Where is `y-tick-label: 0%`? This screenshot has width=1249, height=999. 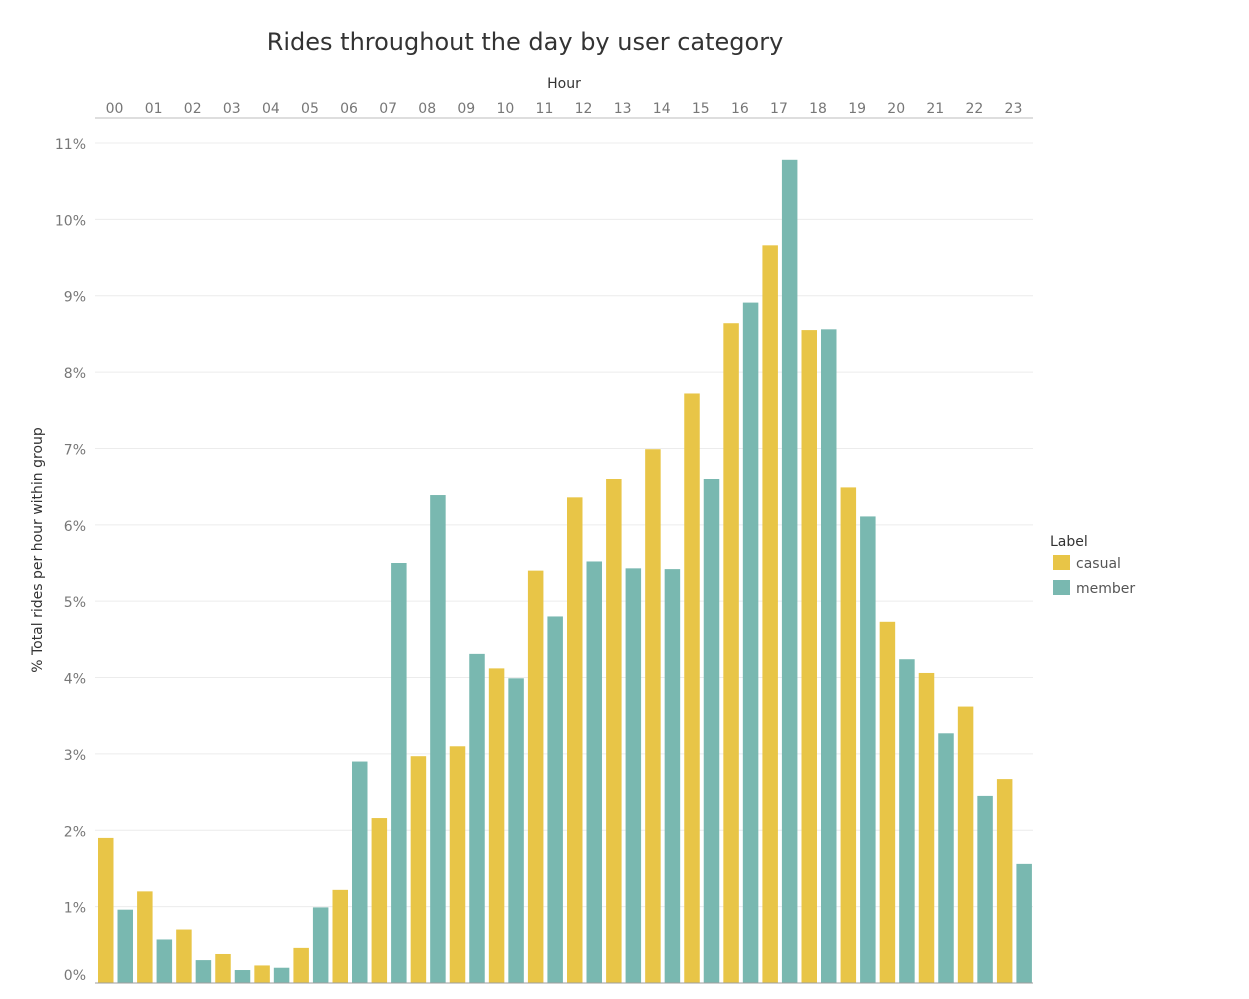 y-tick-label: 0% is located at coordinates (75, 976).